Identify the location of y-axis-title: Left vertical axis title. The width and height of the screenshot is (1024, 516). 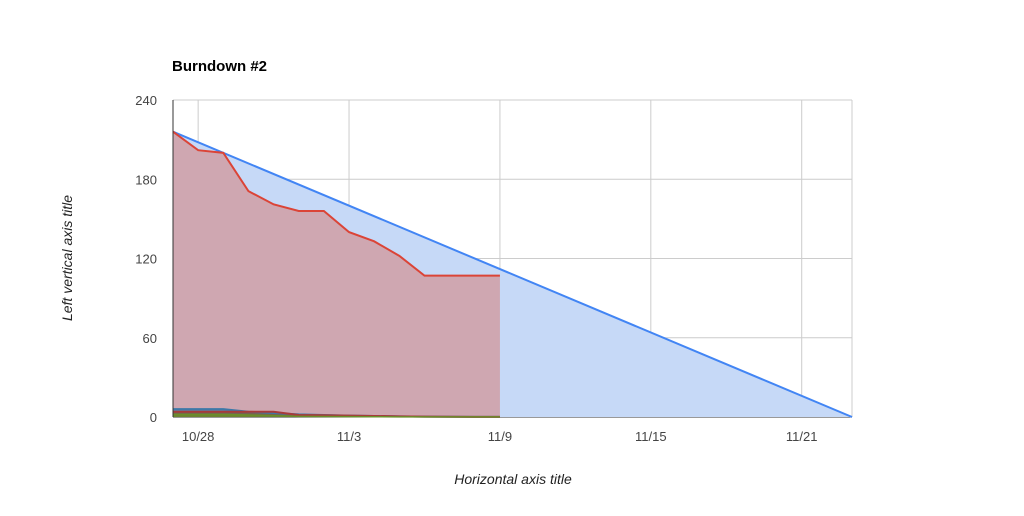
(67, 258).